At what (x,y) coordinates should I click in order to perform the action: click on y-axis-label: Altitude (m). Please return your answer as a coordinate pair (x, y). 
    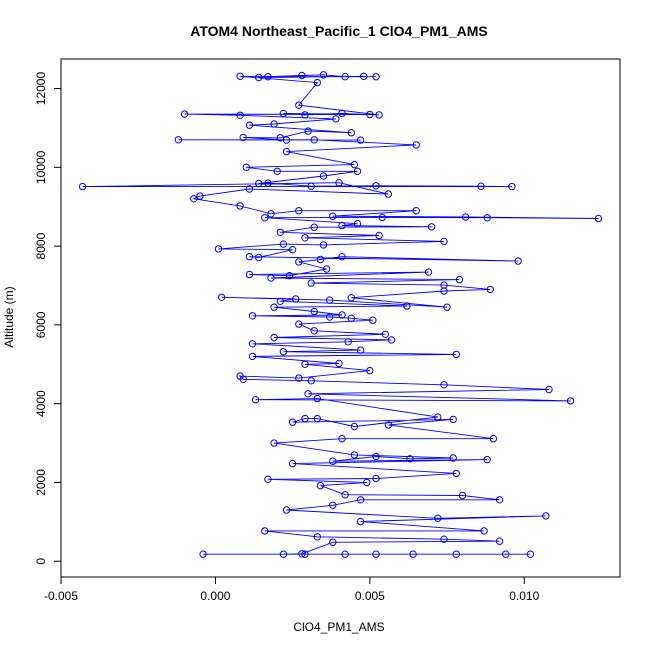
    Looking at the image, I should click on (9, 316).